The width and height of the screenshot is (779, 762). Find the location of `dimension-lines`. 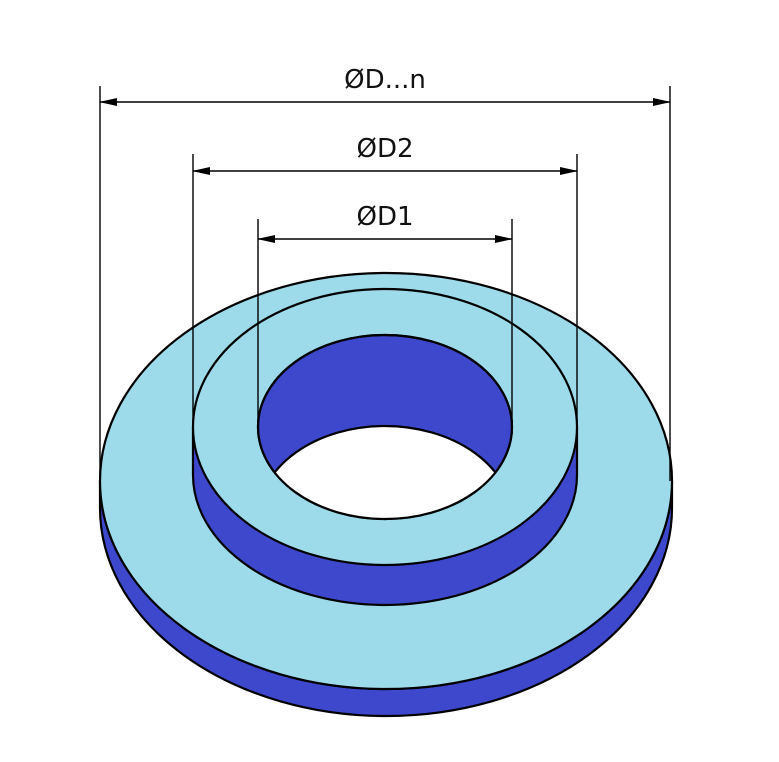

dimension-lines is located at coordinates (385, 170).